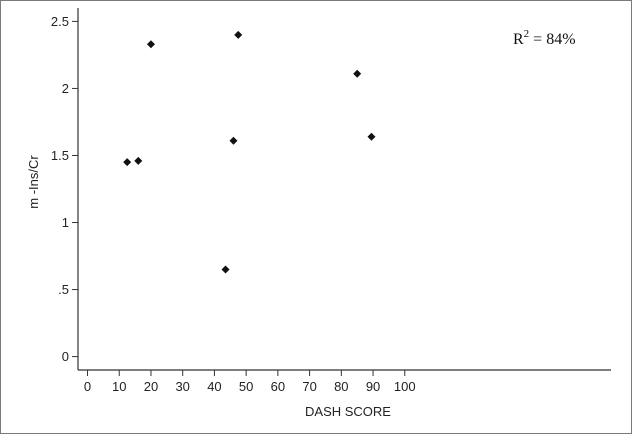 The width and height of the screenshot is (632, 434). I want to click on x-tick-label: 90, so click(373, 386).